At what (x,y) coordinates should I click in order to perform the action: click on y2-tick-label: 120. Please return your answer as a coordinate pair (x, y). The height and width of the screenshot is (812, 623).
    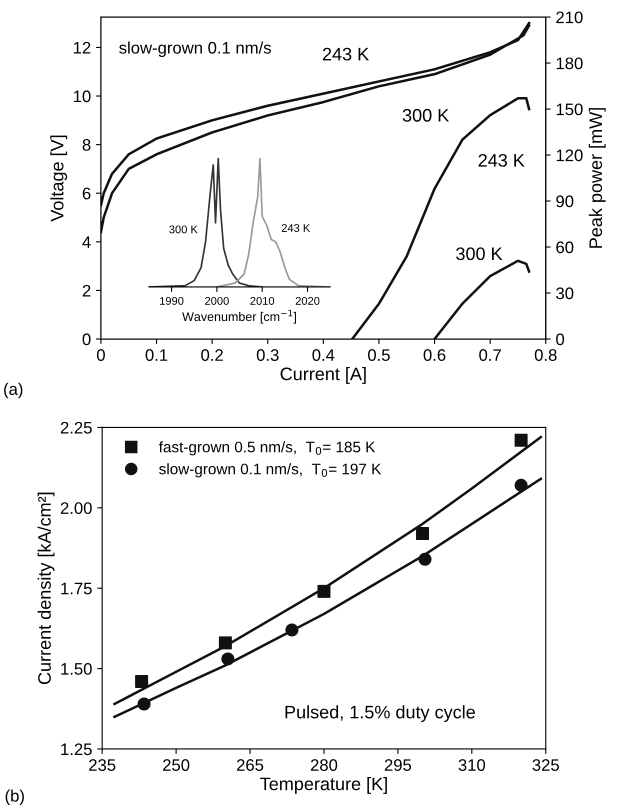
    Looking at the image, I should click on (569, 155).